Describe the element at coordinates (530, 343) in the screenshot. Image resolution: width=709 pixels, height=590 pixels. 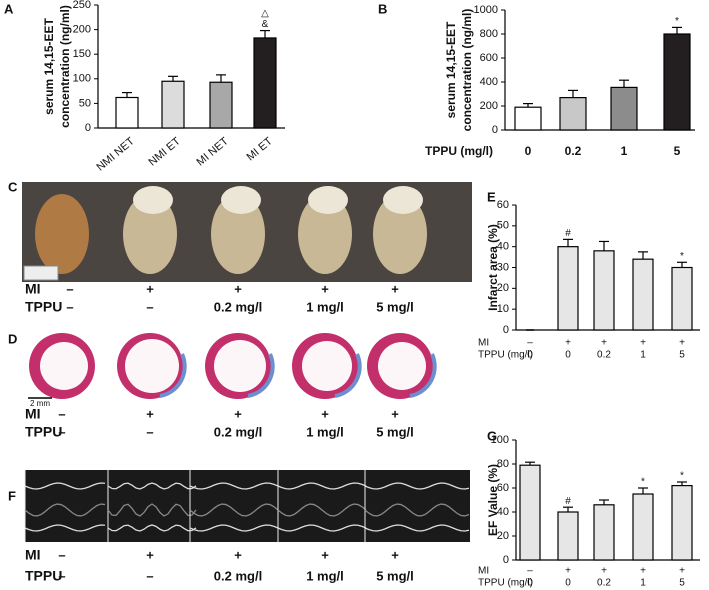
I see `x-tick-label: –` at that location.